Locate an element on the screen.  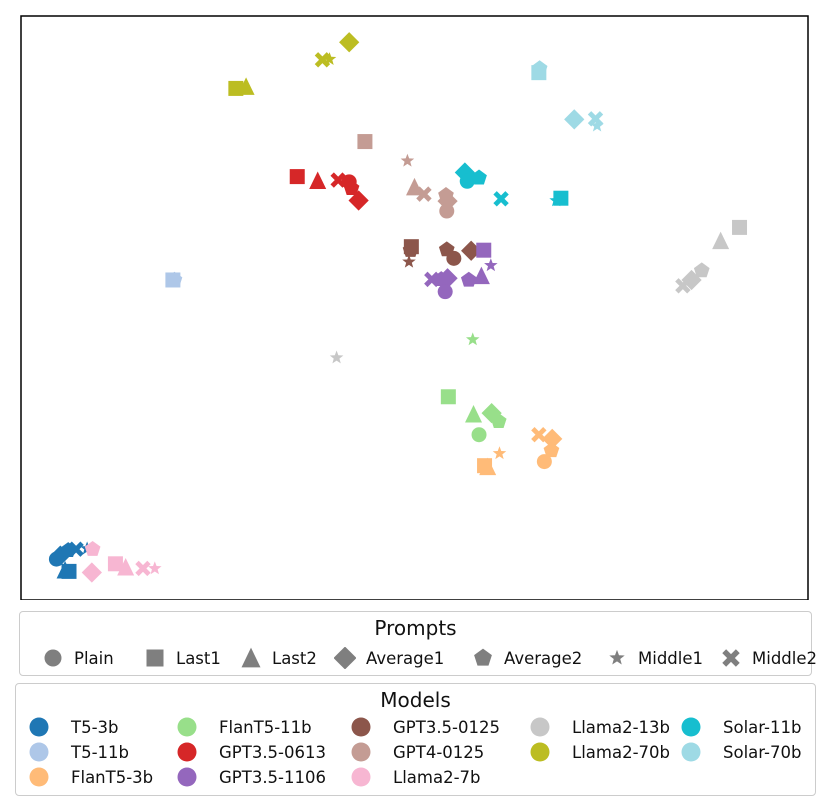
point-llama2-13b-last2 is located at coordinates (721, 240).